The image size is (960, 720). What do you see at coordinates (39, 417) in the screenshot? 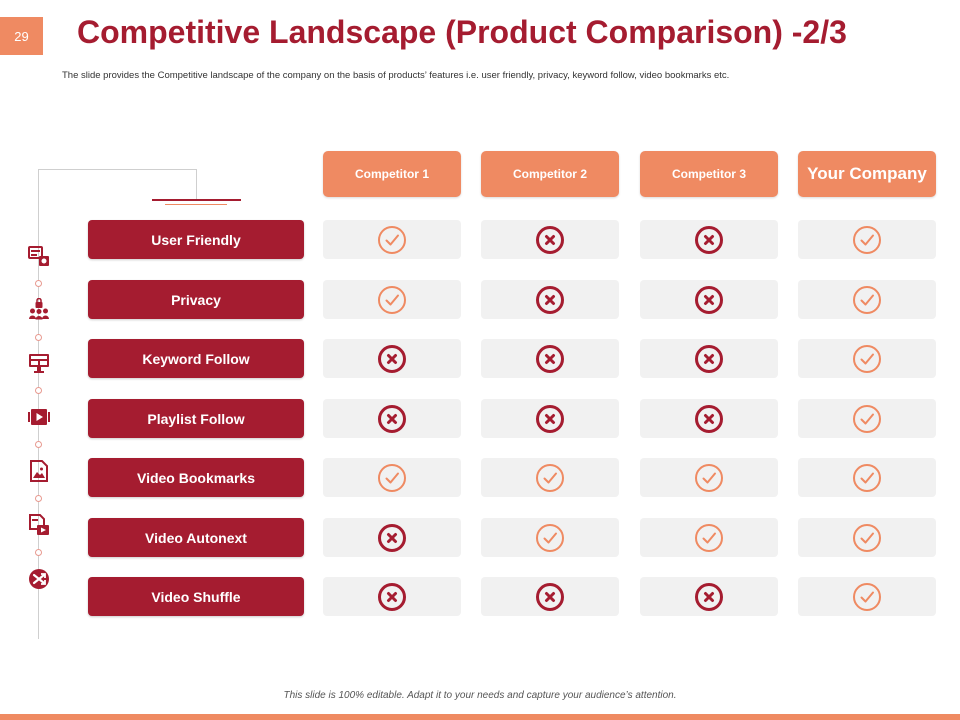
I see `video-play-icon` at bounding box center [39, 417].